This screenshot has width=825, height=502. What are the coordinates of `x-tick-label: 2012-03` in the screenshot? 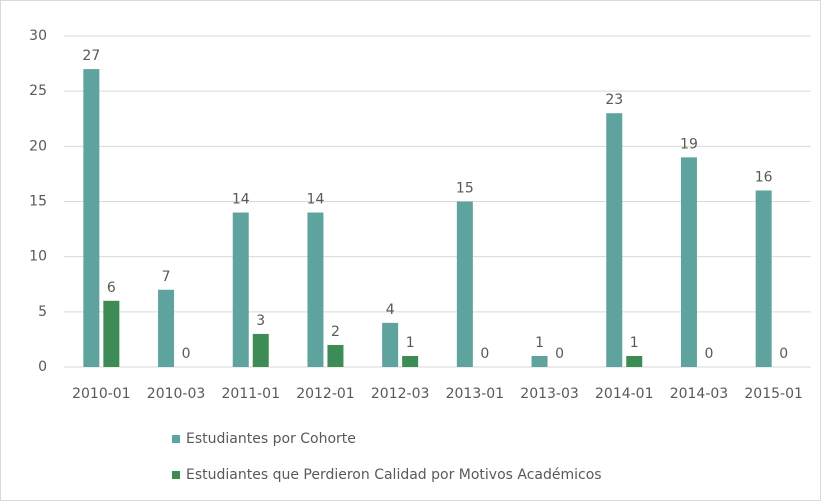 It's located at (400, 394).